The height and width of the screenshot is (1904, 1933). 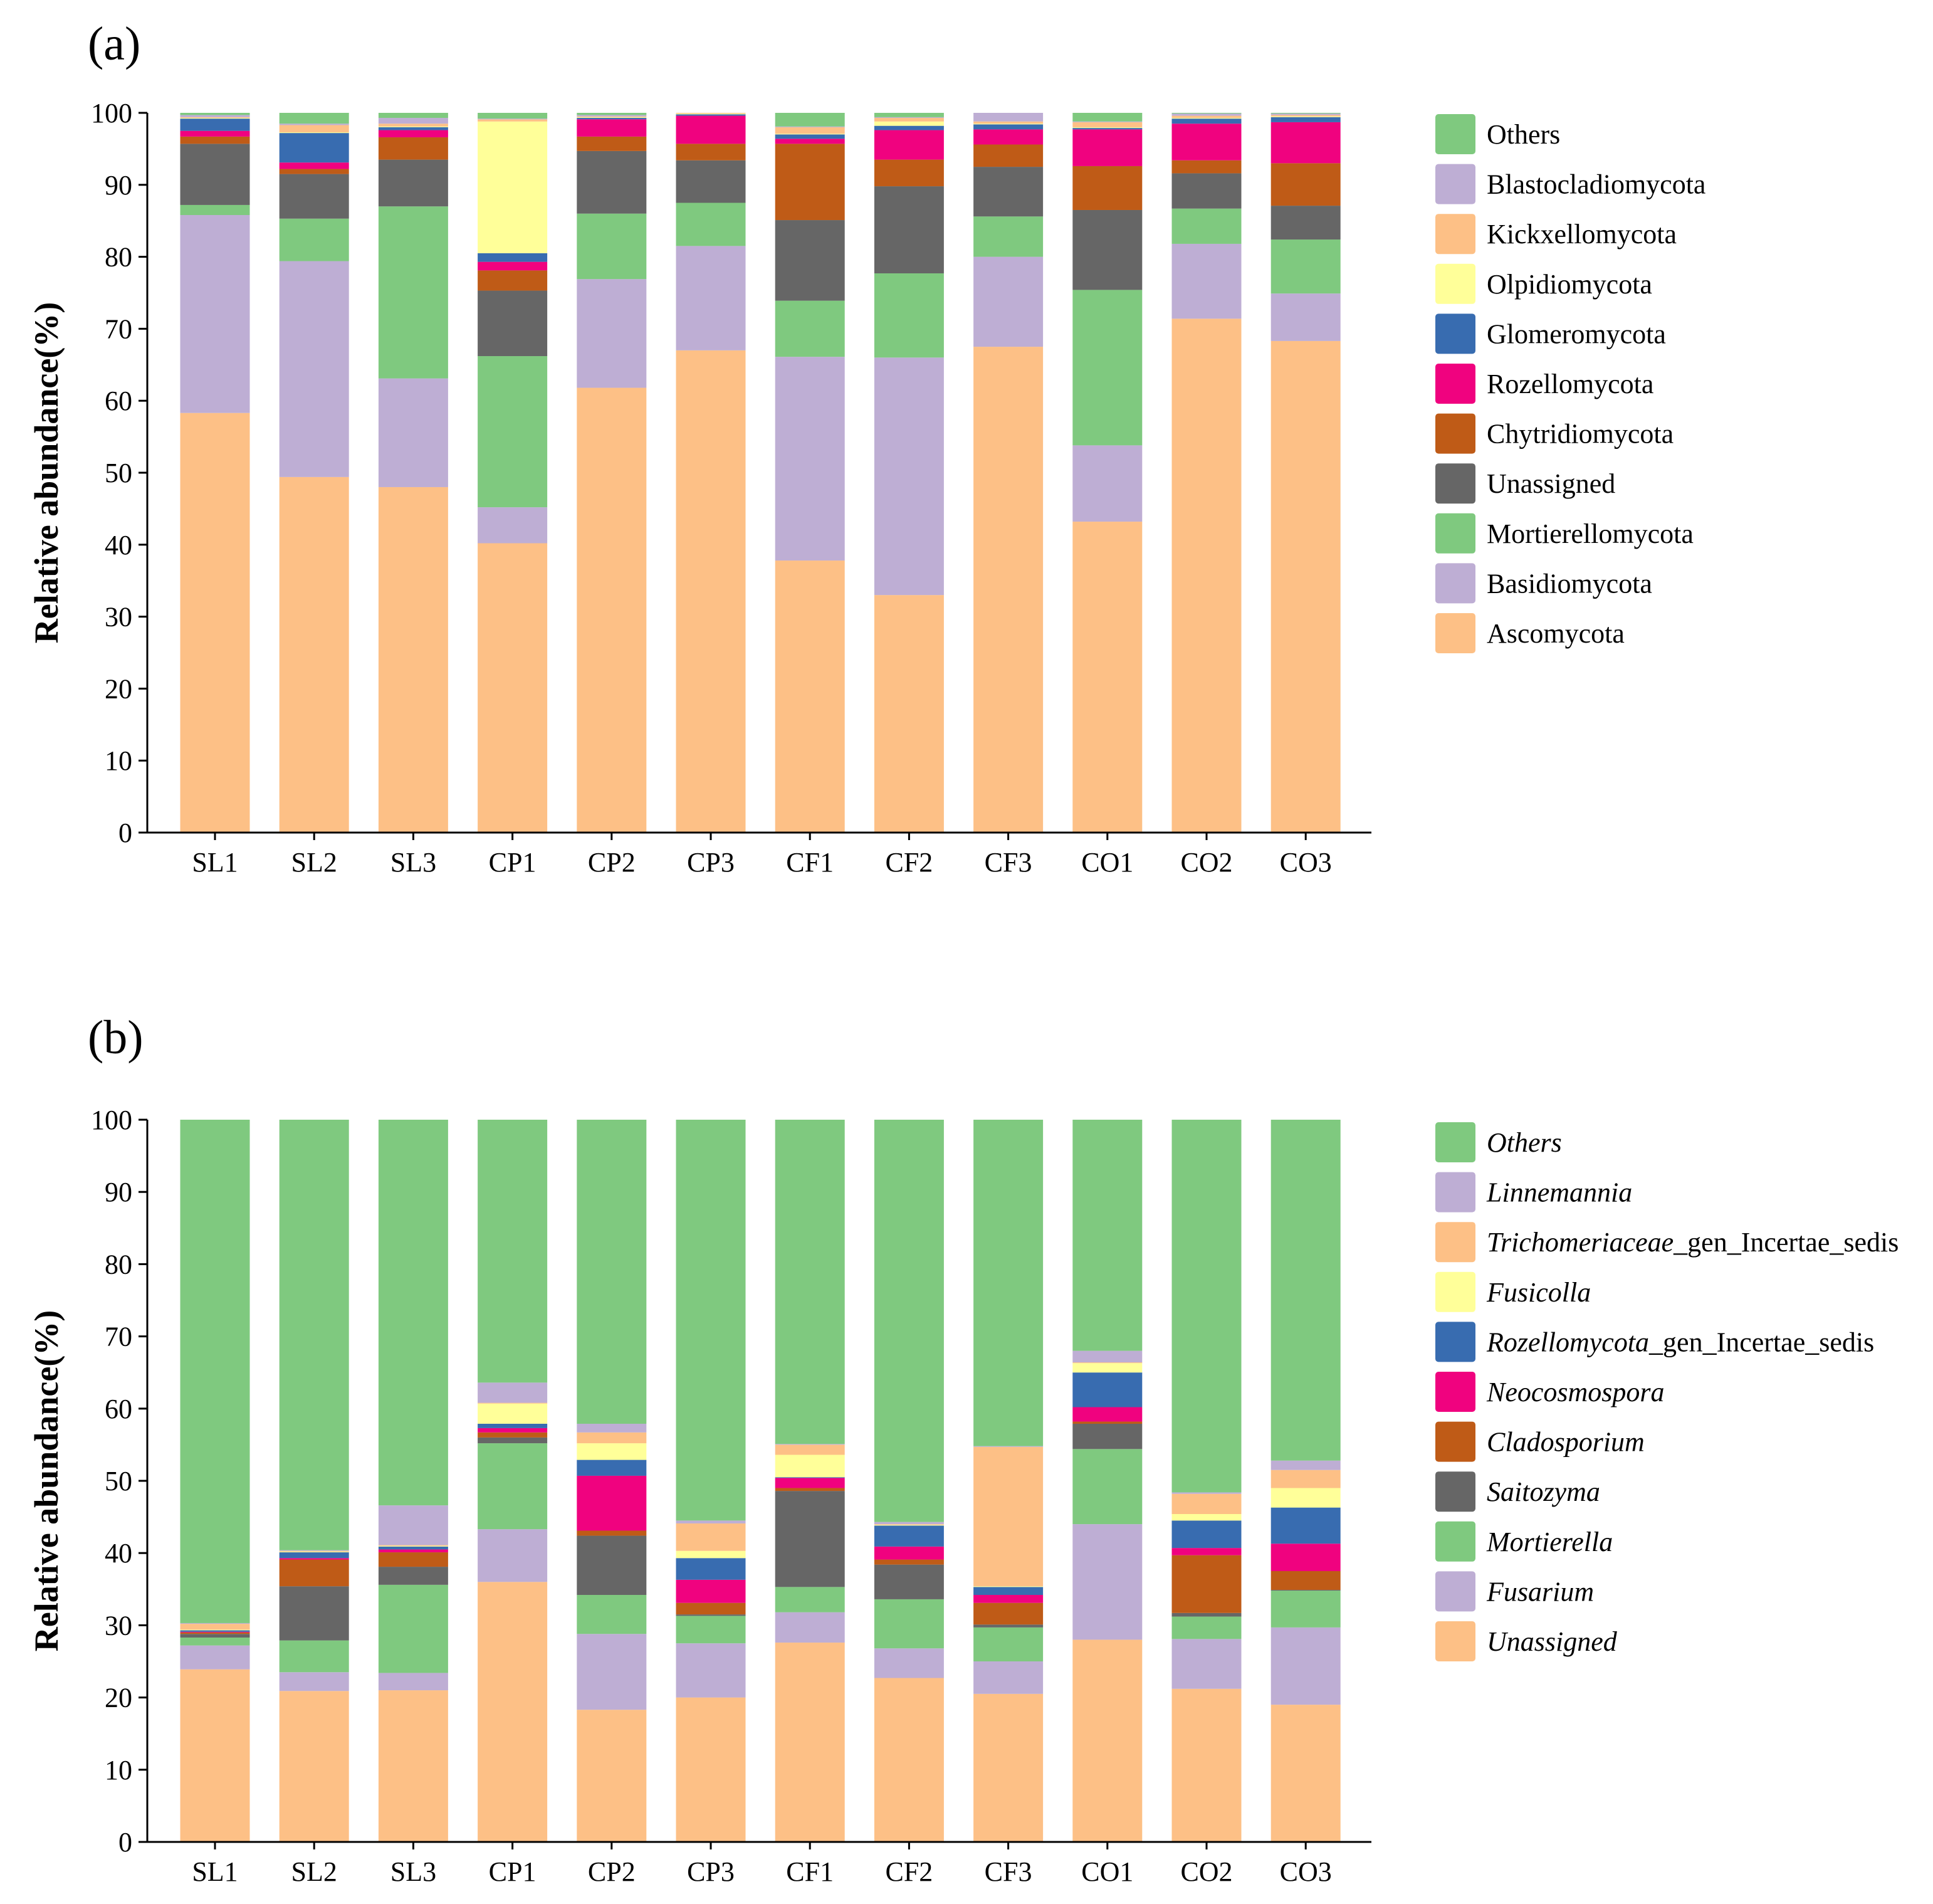 I want to click on y-tick-label: 10, so click(x=118, y=1771).